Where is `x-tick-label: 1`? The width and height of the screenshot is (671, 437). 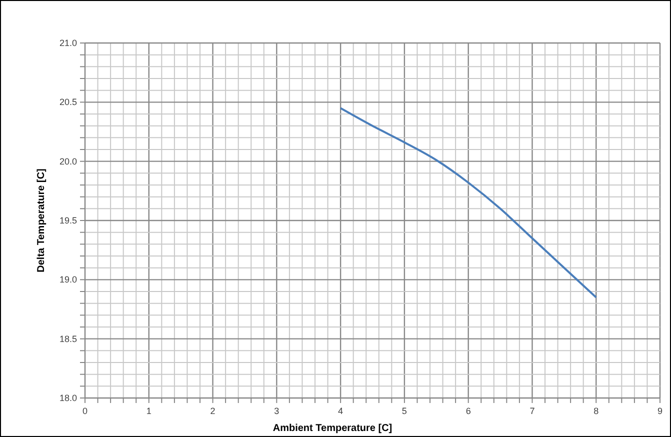 x-tick-label: 1 is located at coordinates (149, 411).